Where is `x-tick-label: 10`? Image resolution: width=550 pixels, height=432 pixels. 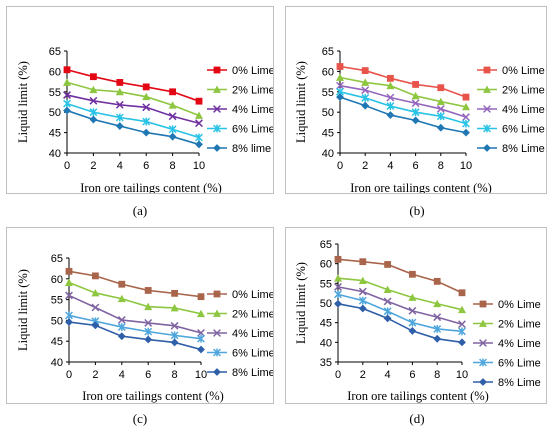 x-tick-label: 10 is located at coordinates (462, 375).